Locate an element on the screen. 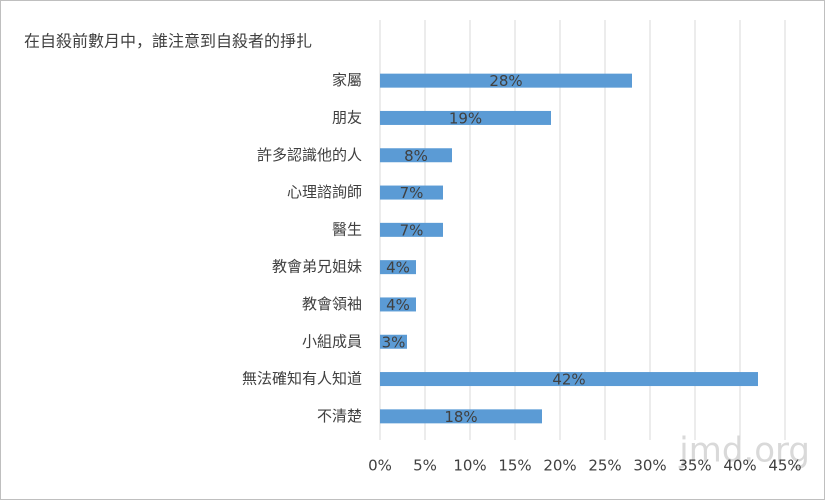 The image size is (825, 500). x-tick-label: 35% is located at coordinates (694, 466).